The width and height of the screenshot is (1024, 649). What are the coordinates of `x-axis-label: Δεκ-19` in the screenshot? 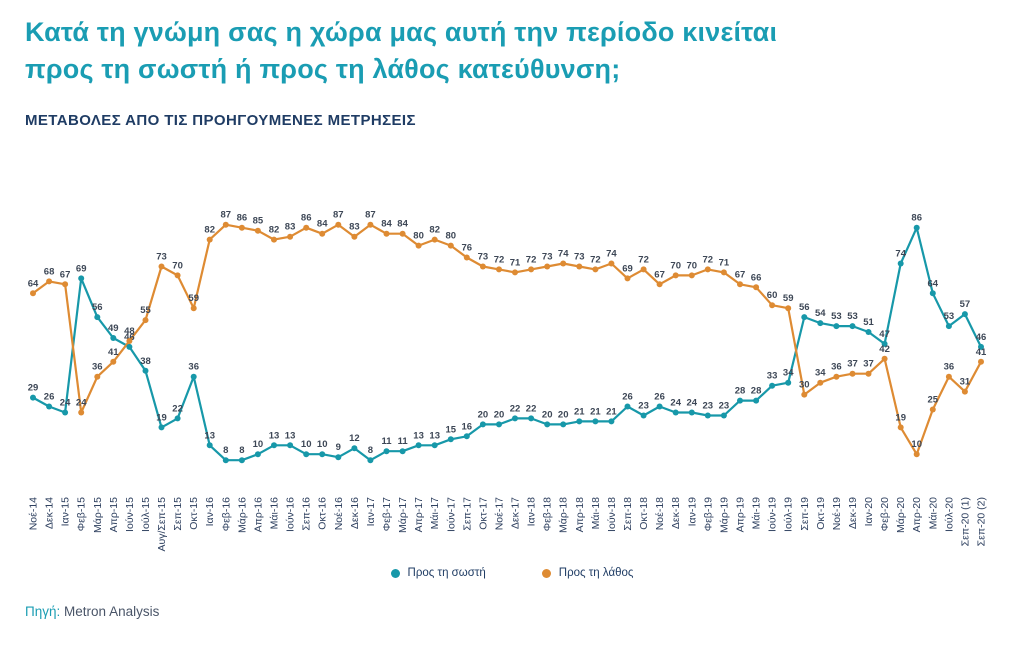 It's located at (853, 513).